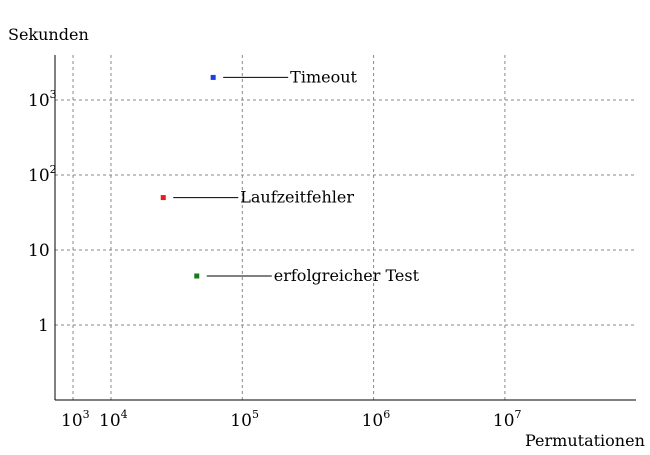 The height and width of the screenshot is (455, 650). What do you see at coordinates (48, 34) in the screenshot?
I see `y-axis-title: Sekunden` at bounding box center [48, 34].